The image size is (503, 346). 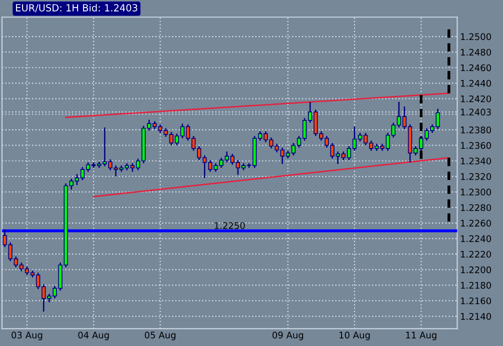 What do you see at coordinates (475, 52) in the screenshot?
I see `y-tick-label: 1.2480` at bounding box center [475, 52].